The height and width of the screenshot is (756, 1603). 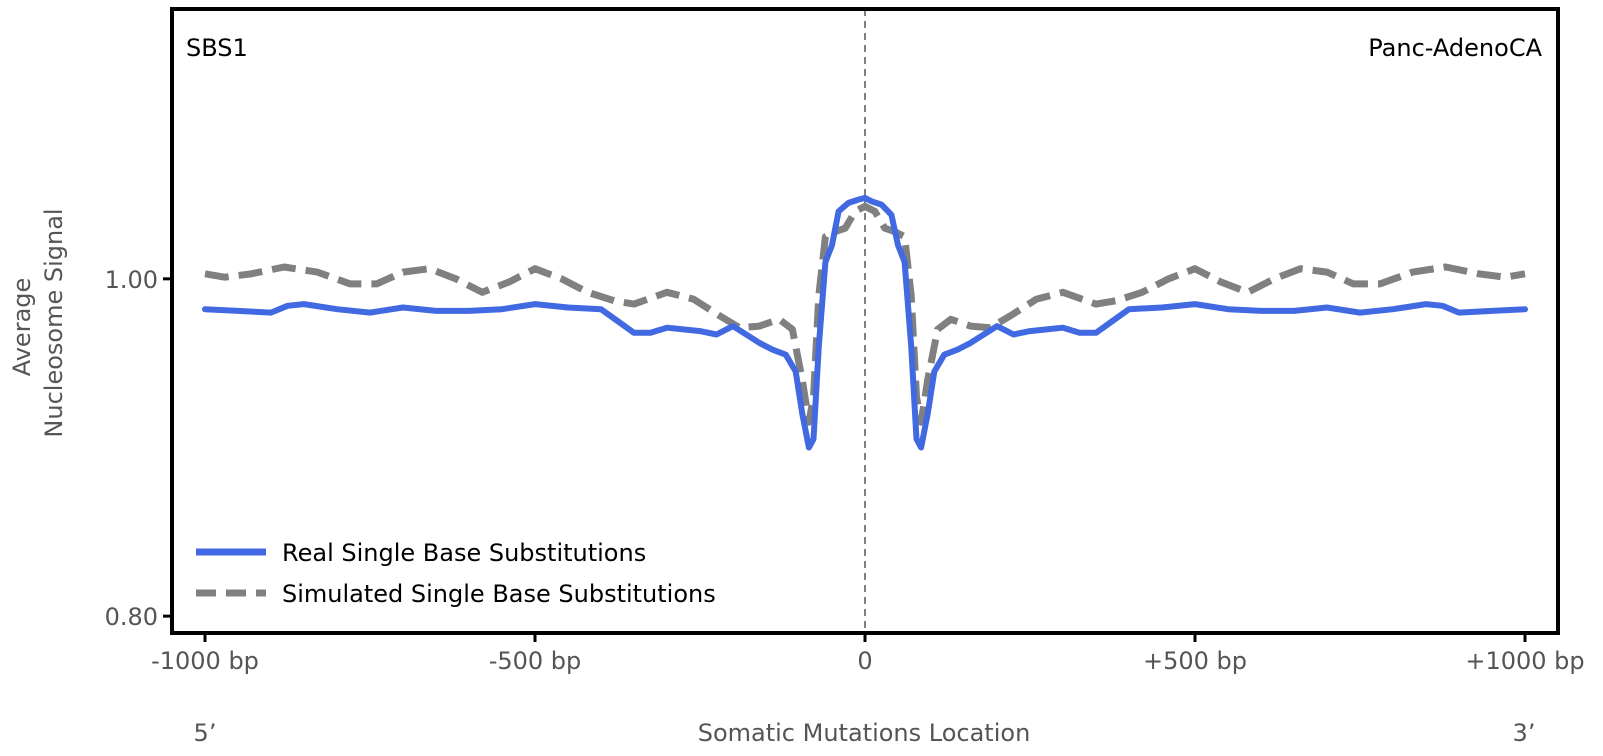 What do you see at coordinates (1195, 661) in the screenshot?
I see `x-tick-label: +500 bp` at bounding box center [1195, 661].